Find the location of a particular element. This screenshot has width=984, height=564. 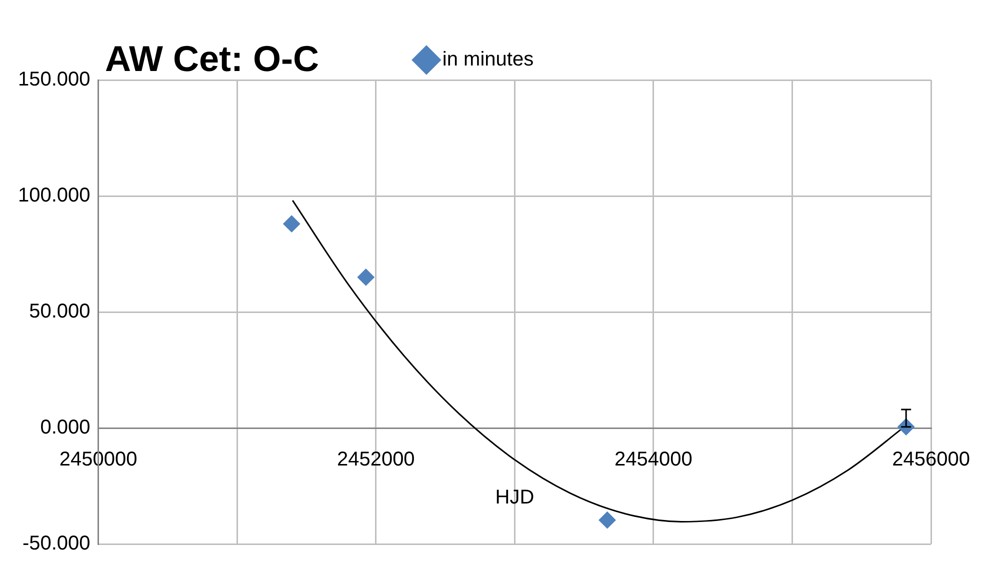

x-axis-title: HJD is located at coordinates (514, 497).